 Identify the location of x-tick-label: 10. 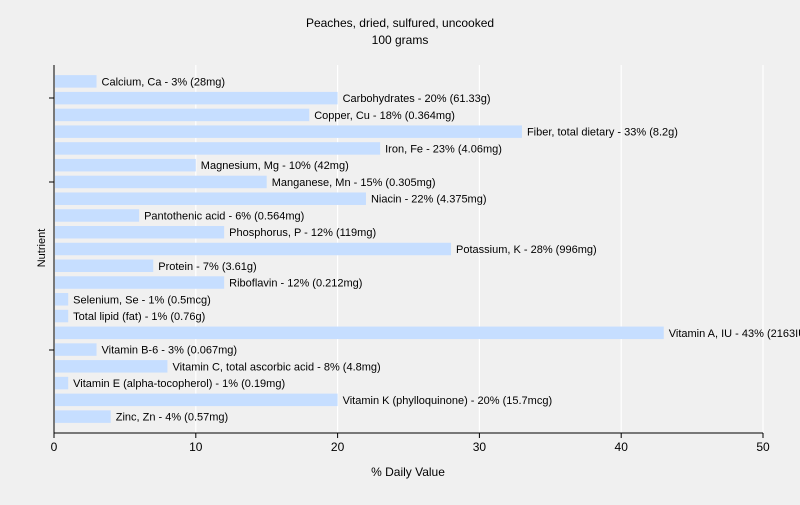
(196, 447).